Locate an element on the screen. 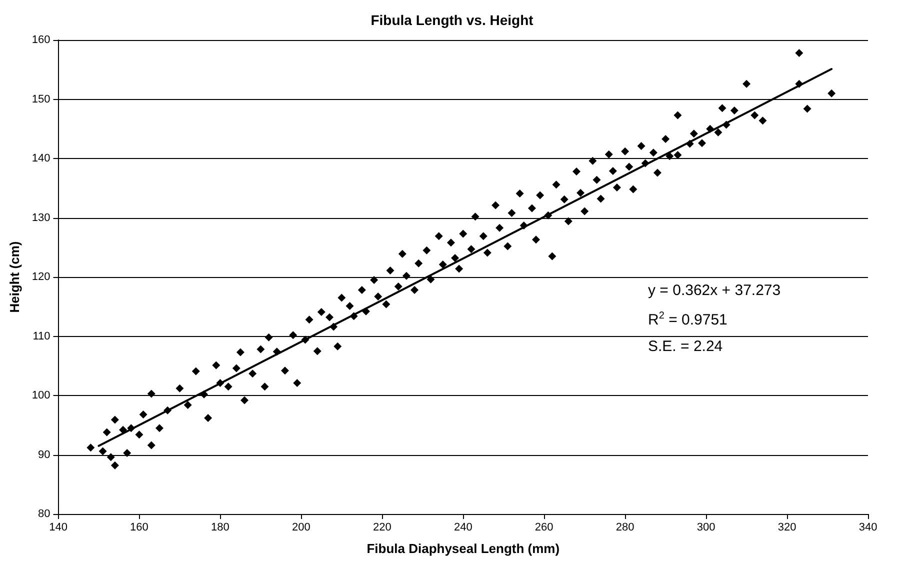 The height and width of the screenshot is (567, 904). x-tick-label: 300 is located at coordinates (706, 528).